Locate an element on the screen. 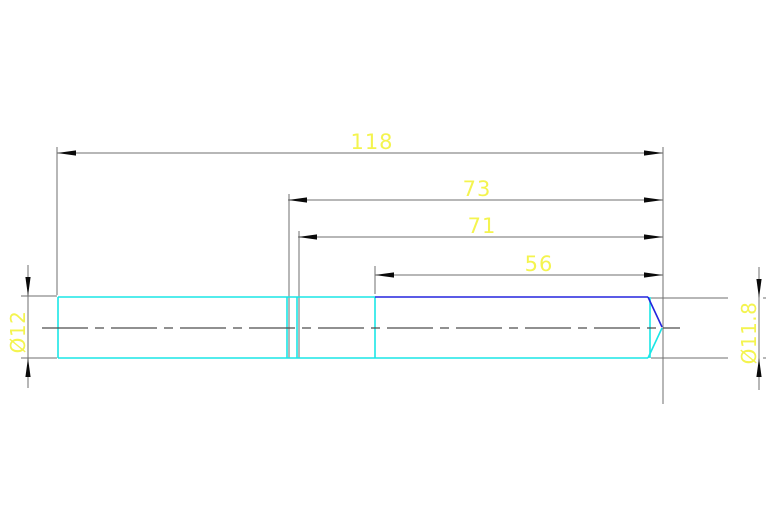 Image resolution: width=767 pixels, height=523 pixels. arrow-73-right is located at coordinates (653, 200).